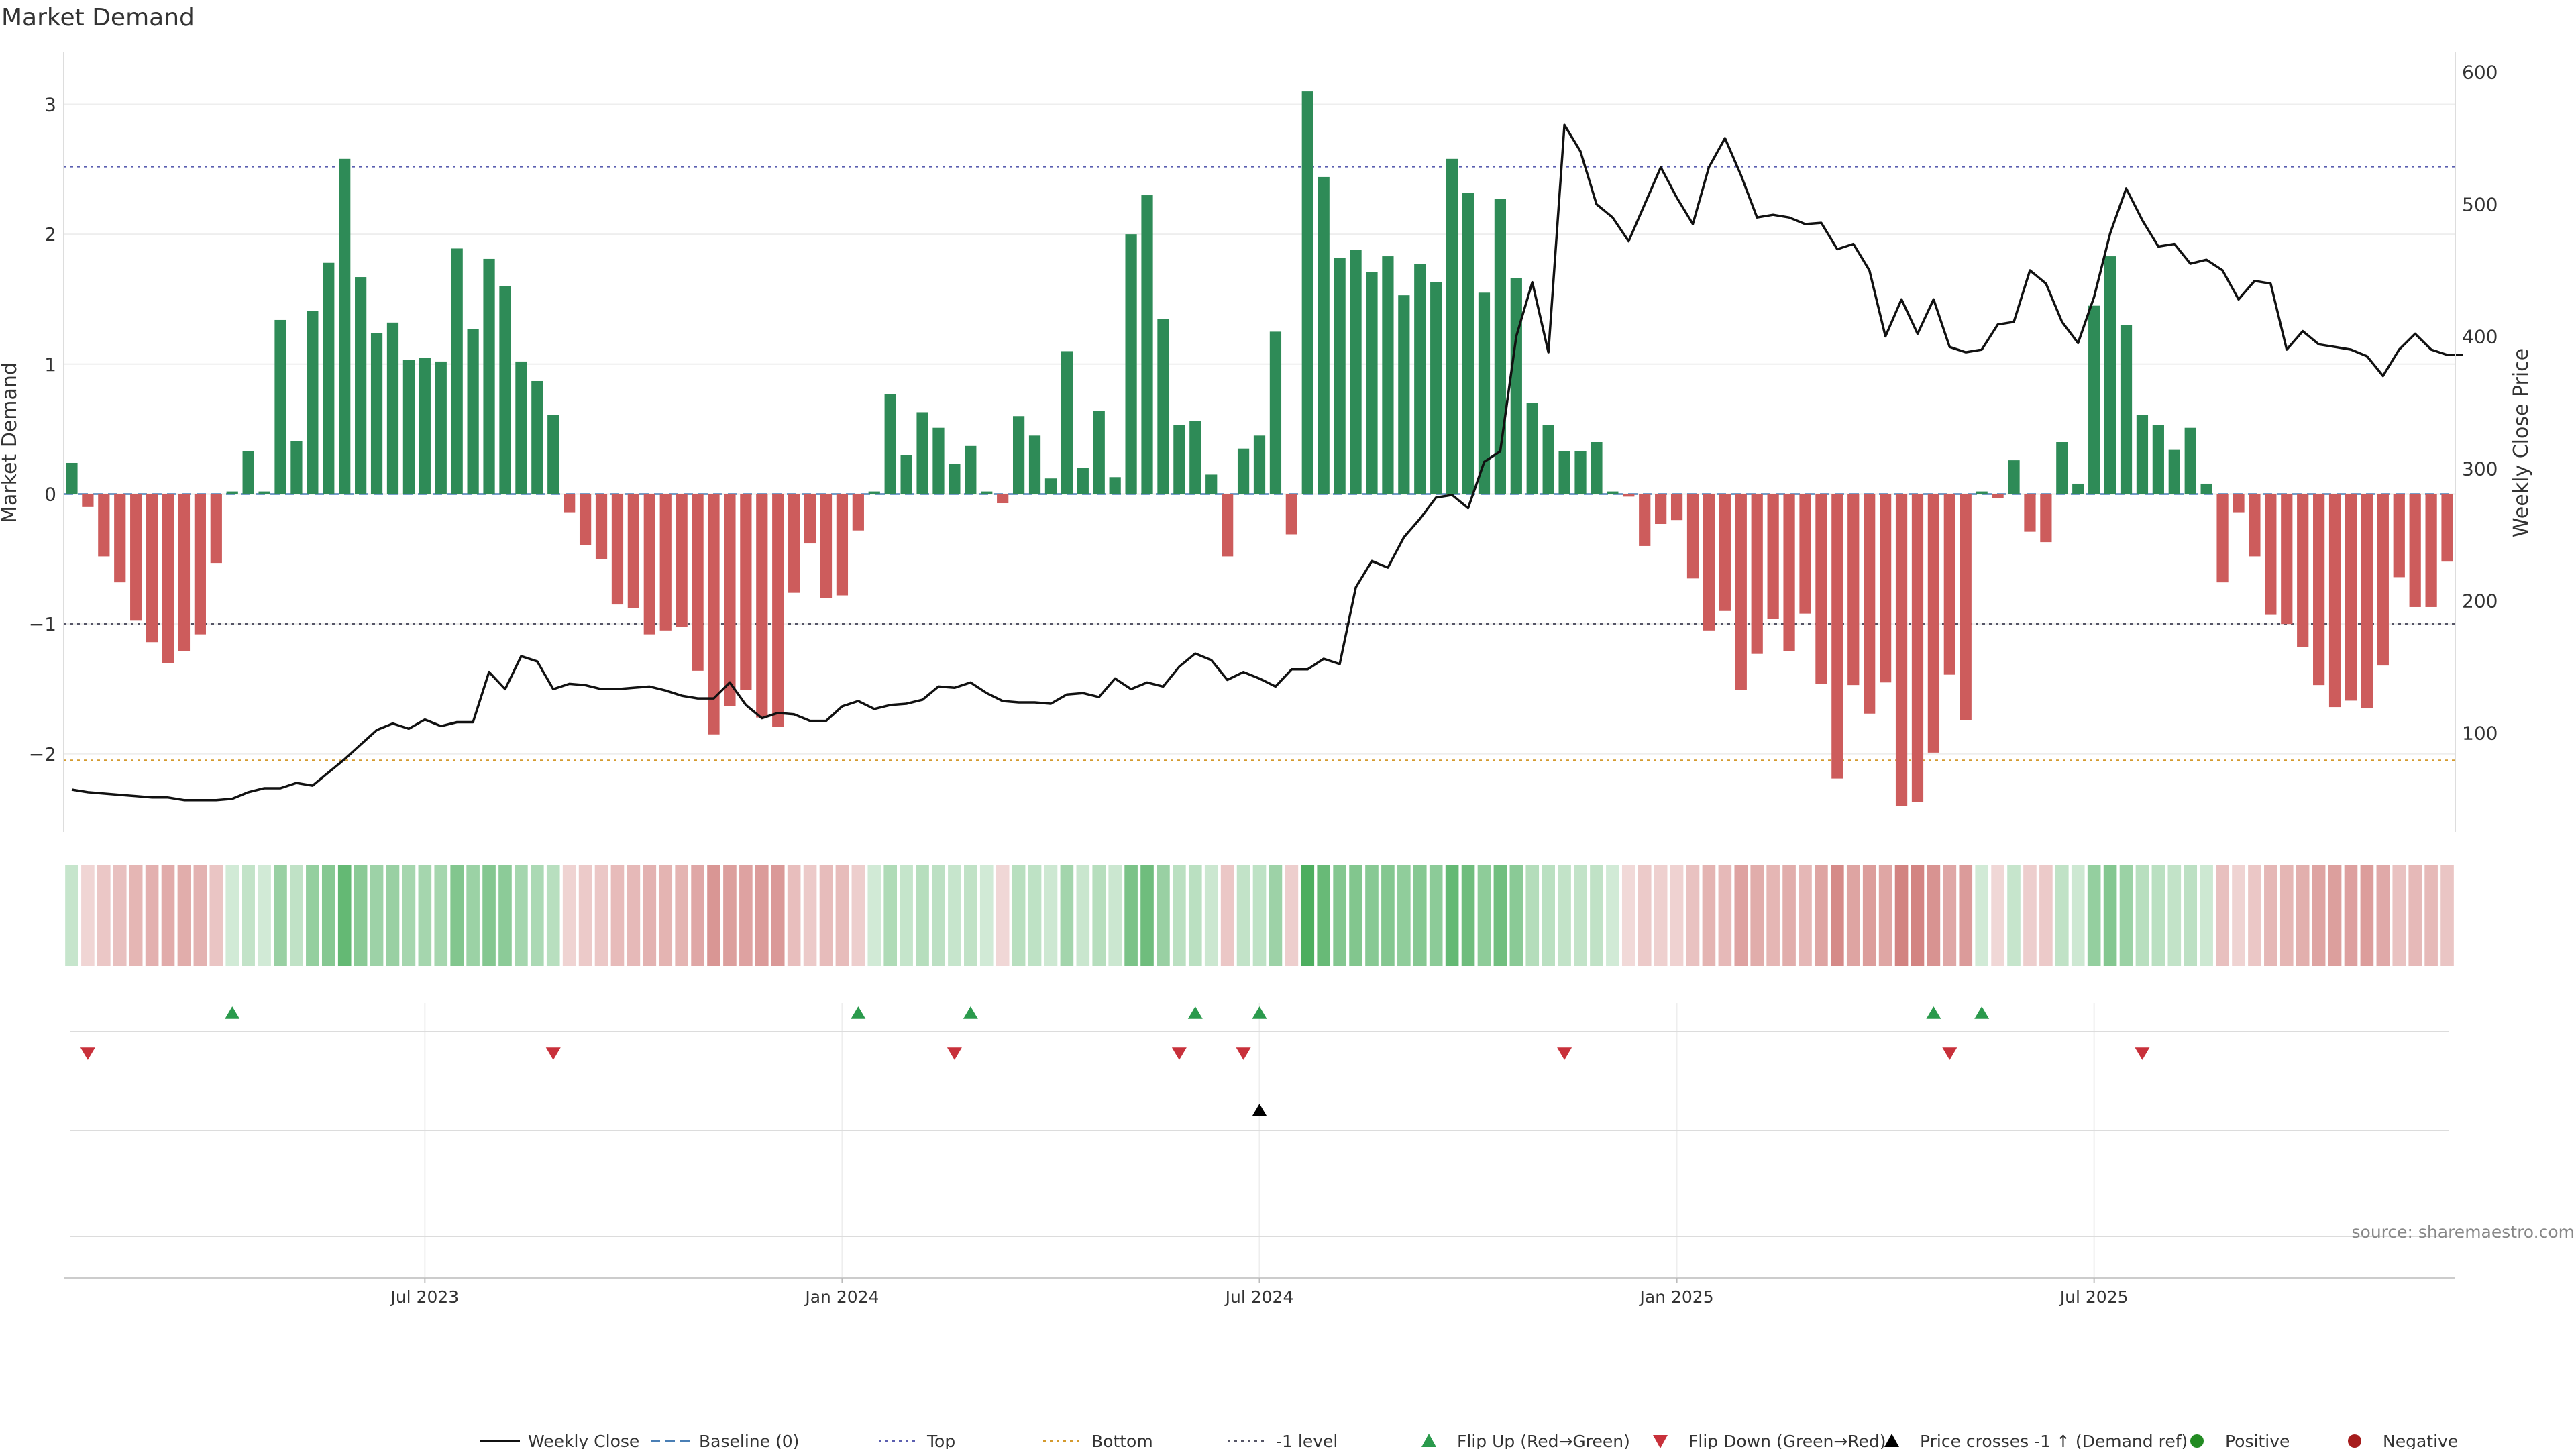  Describe the element at coordinates (50, 234) in the screenshot. I see `y-tick-label-left: 2` at that location.